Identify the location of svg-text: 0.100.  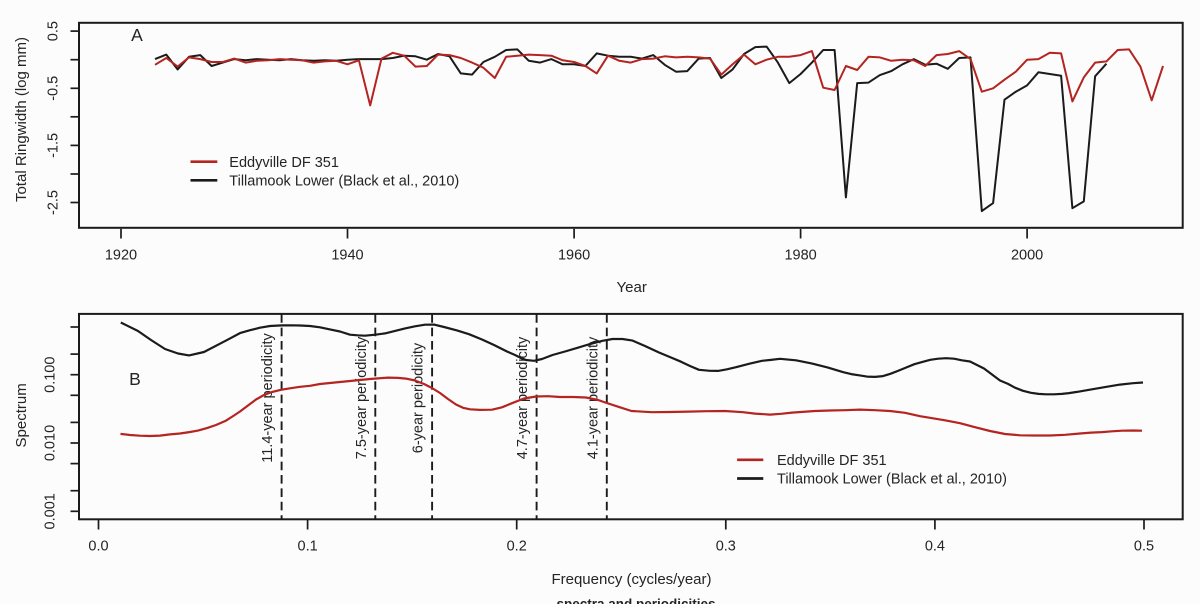
(51, 375).